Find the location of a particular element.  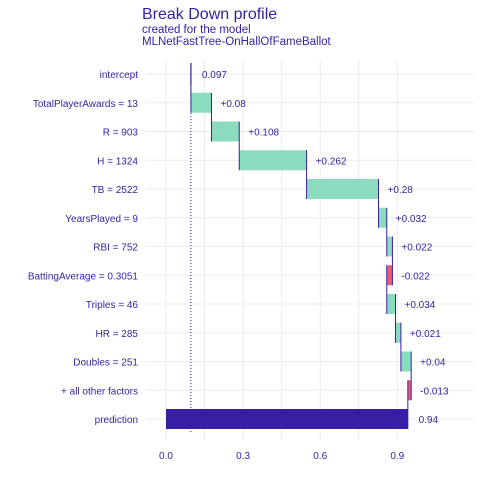

y-axis-label: BattingAverage = 0.3051 is located at coordinates (83, 276).